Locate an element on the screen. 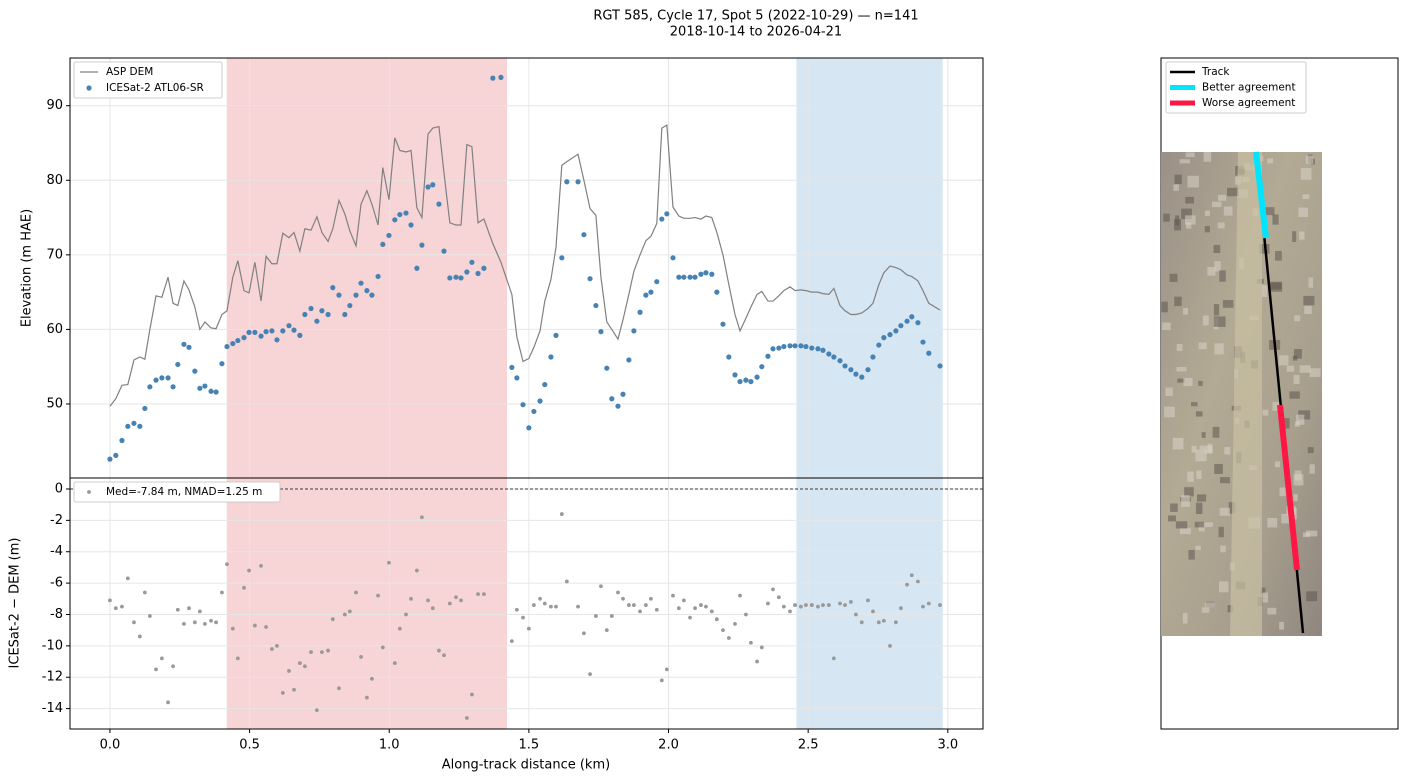 This screenshot has height=783, width=1409. y-tick-label: 80 is located at coordinates (54, 180).